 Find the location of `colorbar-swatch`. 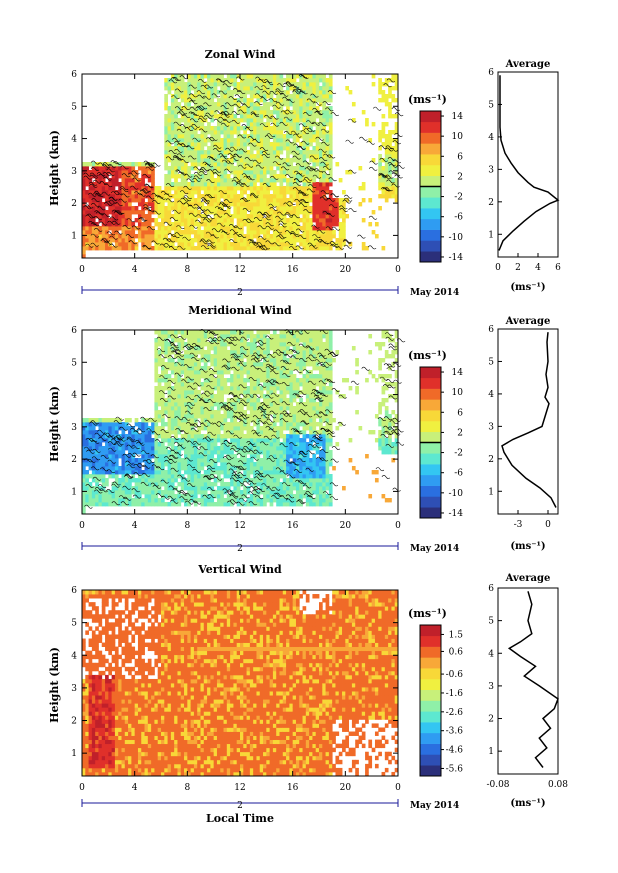

colorbar-swatch is located at coordinates (430, 170).